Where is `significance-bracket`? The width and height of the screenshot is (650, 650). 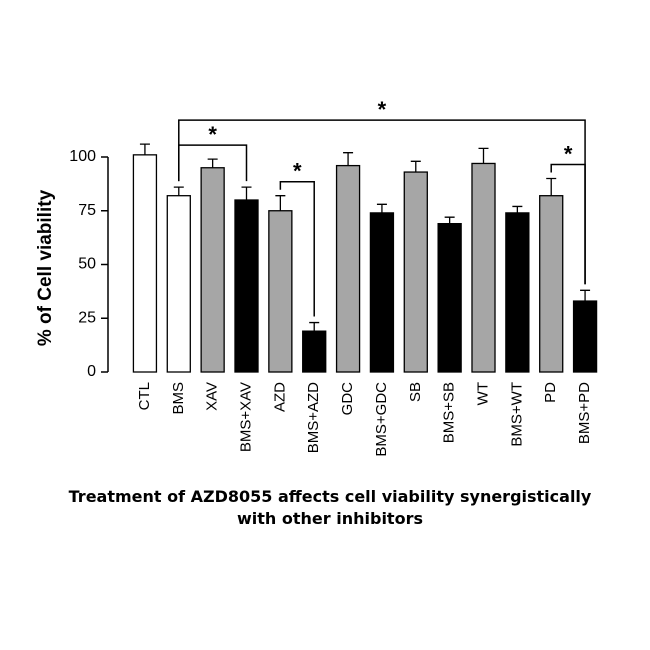
significance-bracket is located at coordinates (297, 248).